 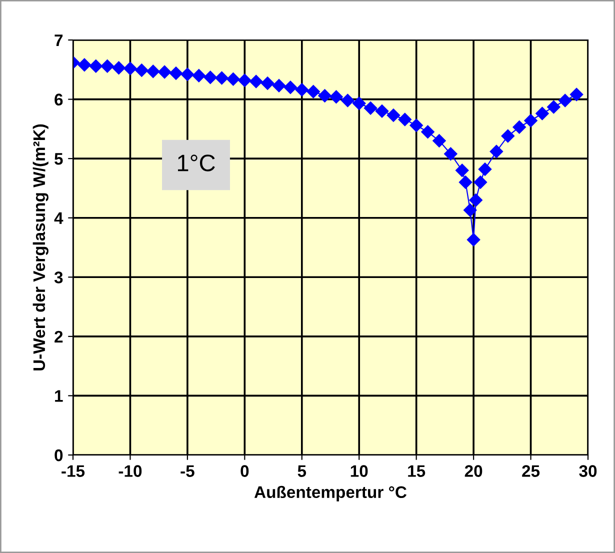 I want to click on y-tick-label: 0, so click(x=58, y=455).